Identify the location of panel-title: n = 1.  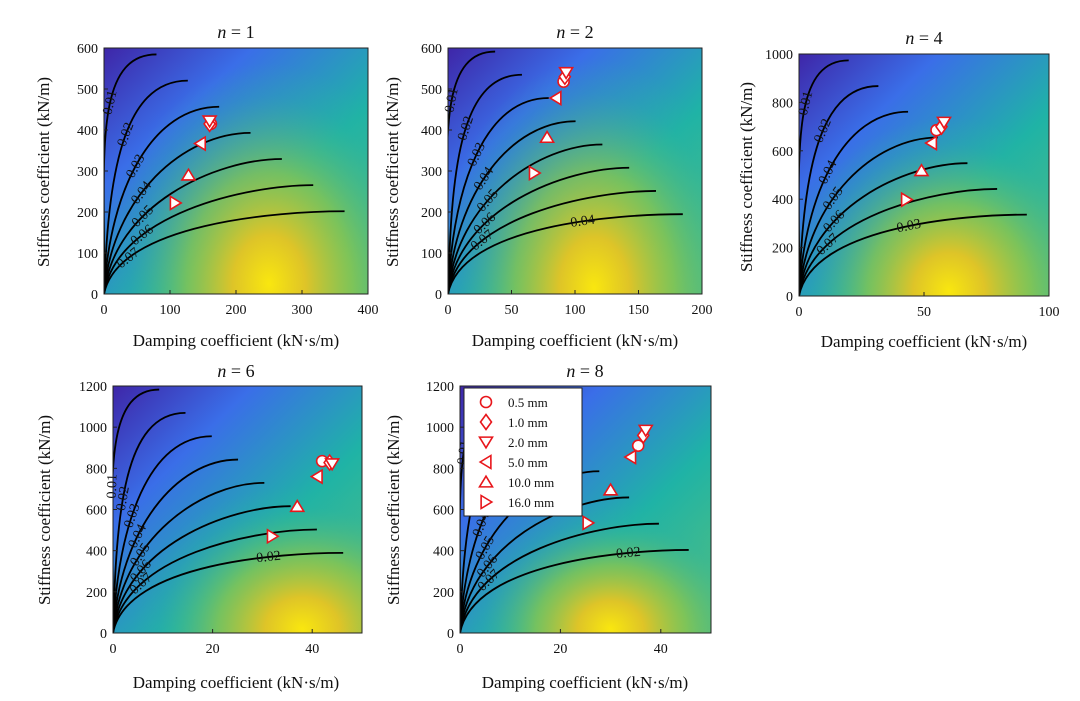
(235, 32).